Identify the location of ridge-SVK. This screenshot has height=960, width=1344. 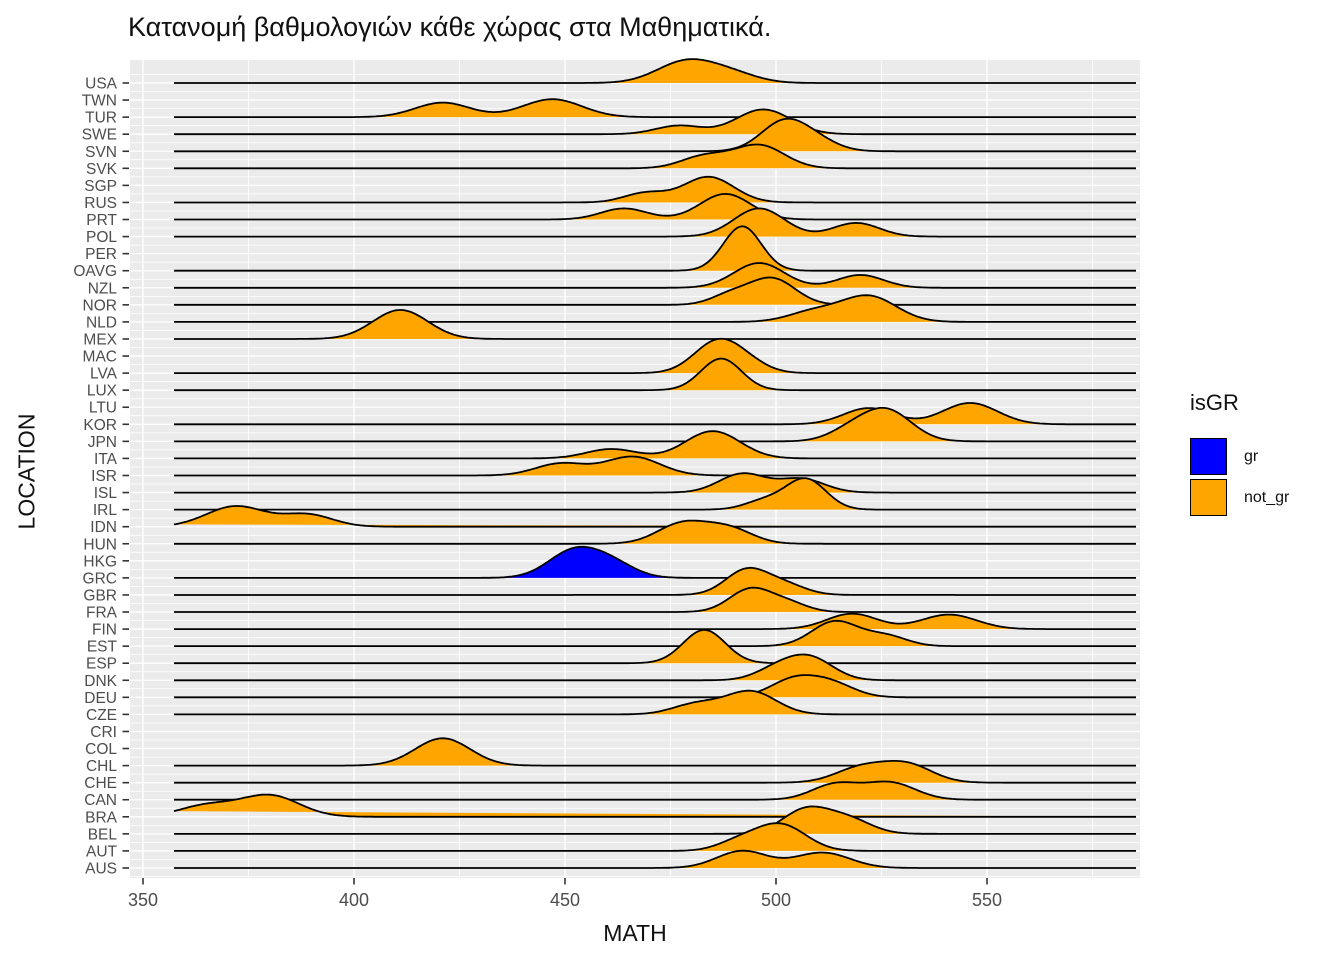
(655, 156).